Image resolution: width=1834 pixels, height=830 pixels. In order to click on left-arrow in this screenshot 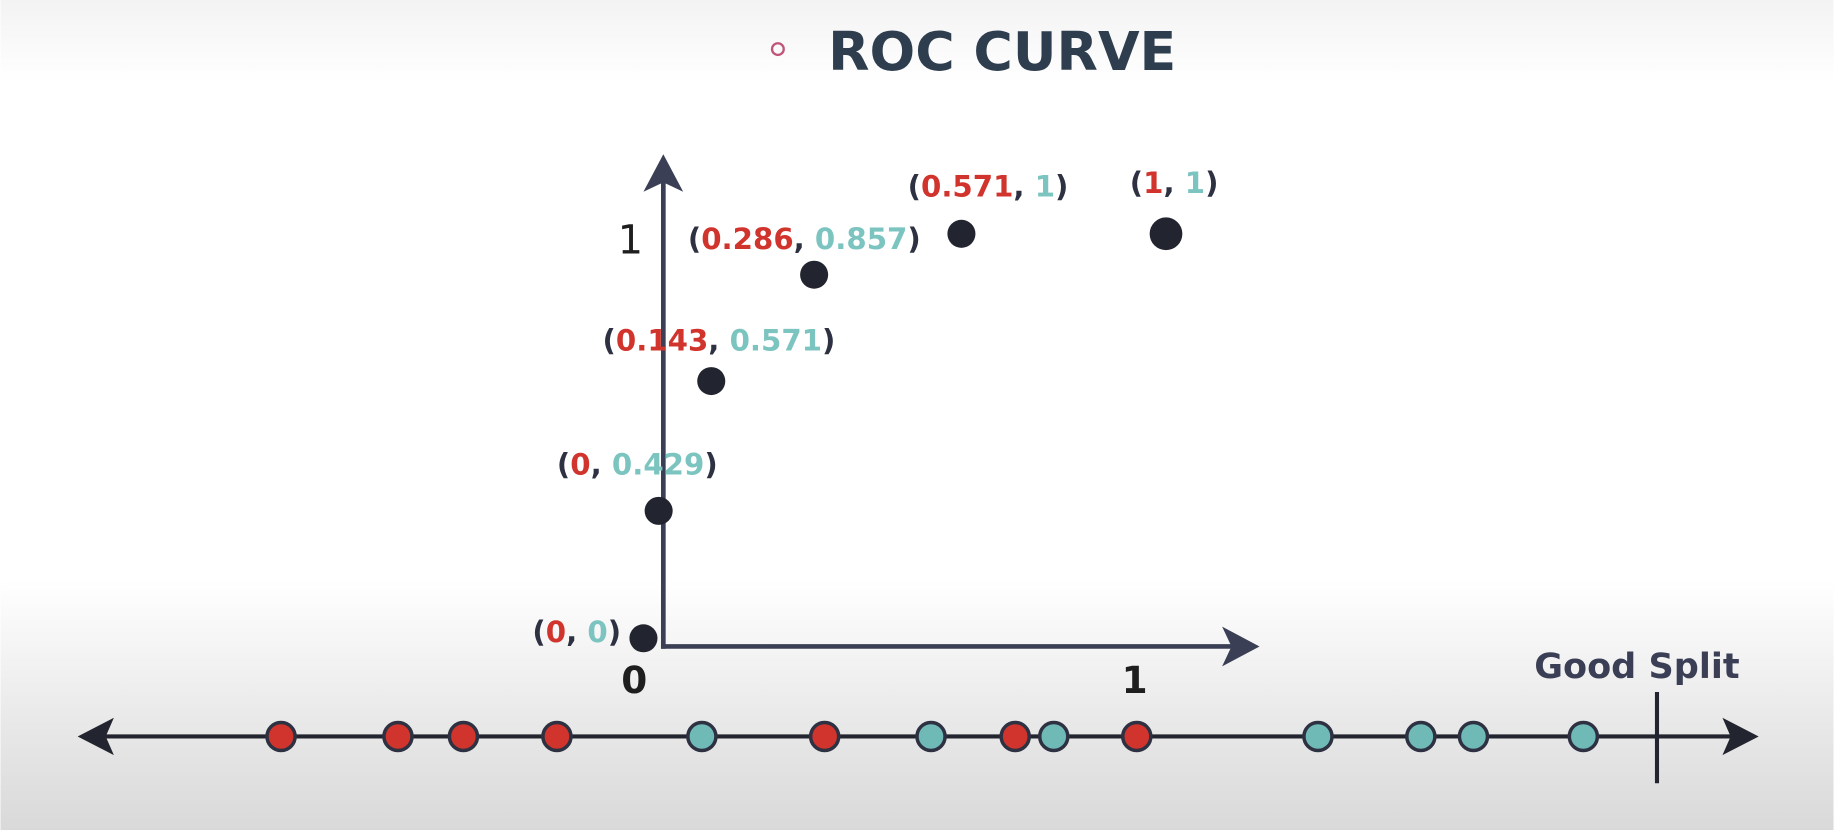, I will do `click(95, 736)`.